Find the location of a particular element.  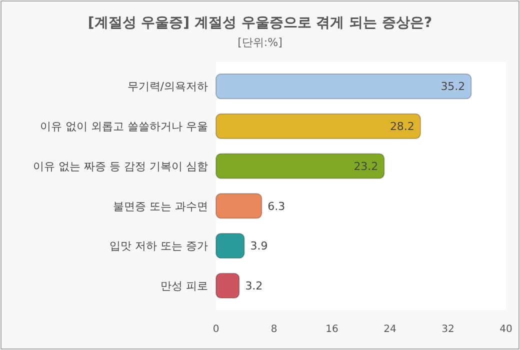

x-tick-label: 16 is located at coordinates (332, 329).